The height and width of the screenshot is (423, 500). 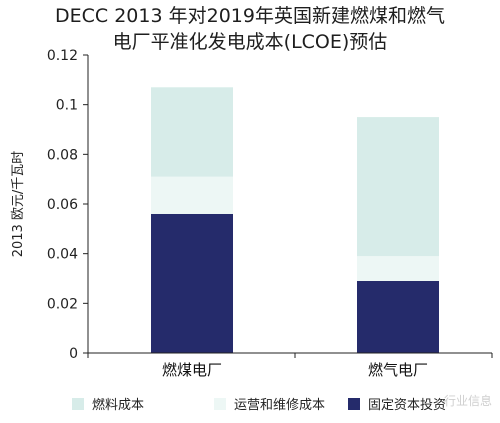 What do you see at coordinates (62, 205) in the screenshot?
I see `y-tick-label: 0.06` at bounding box center [62, 205].